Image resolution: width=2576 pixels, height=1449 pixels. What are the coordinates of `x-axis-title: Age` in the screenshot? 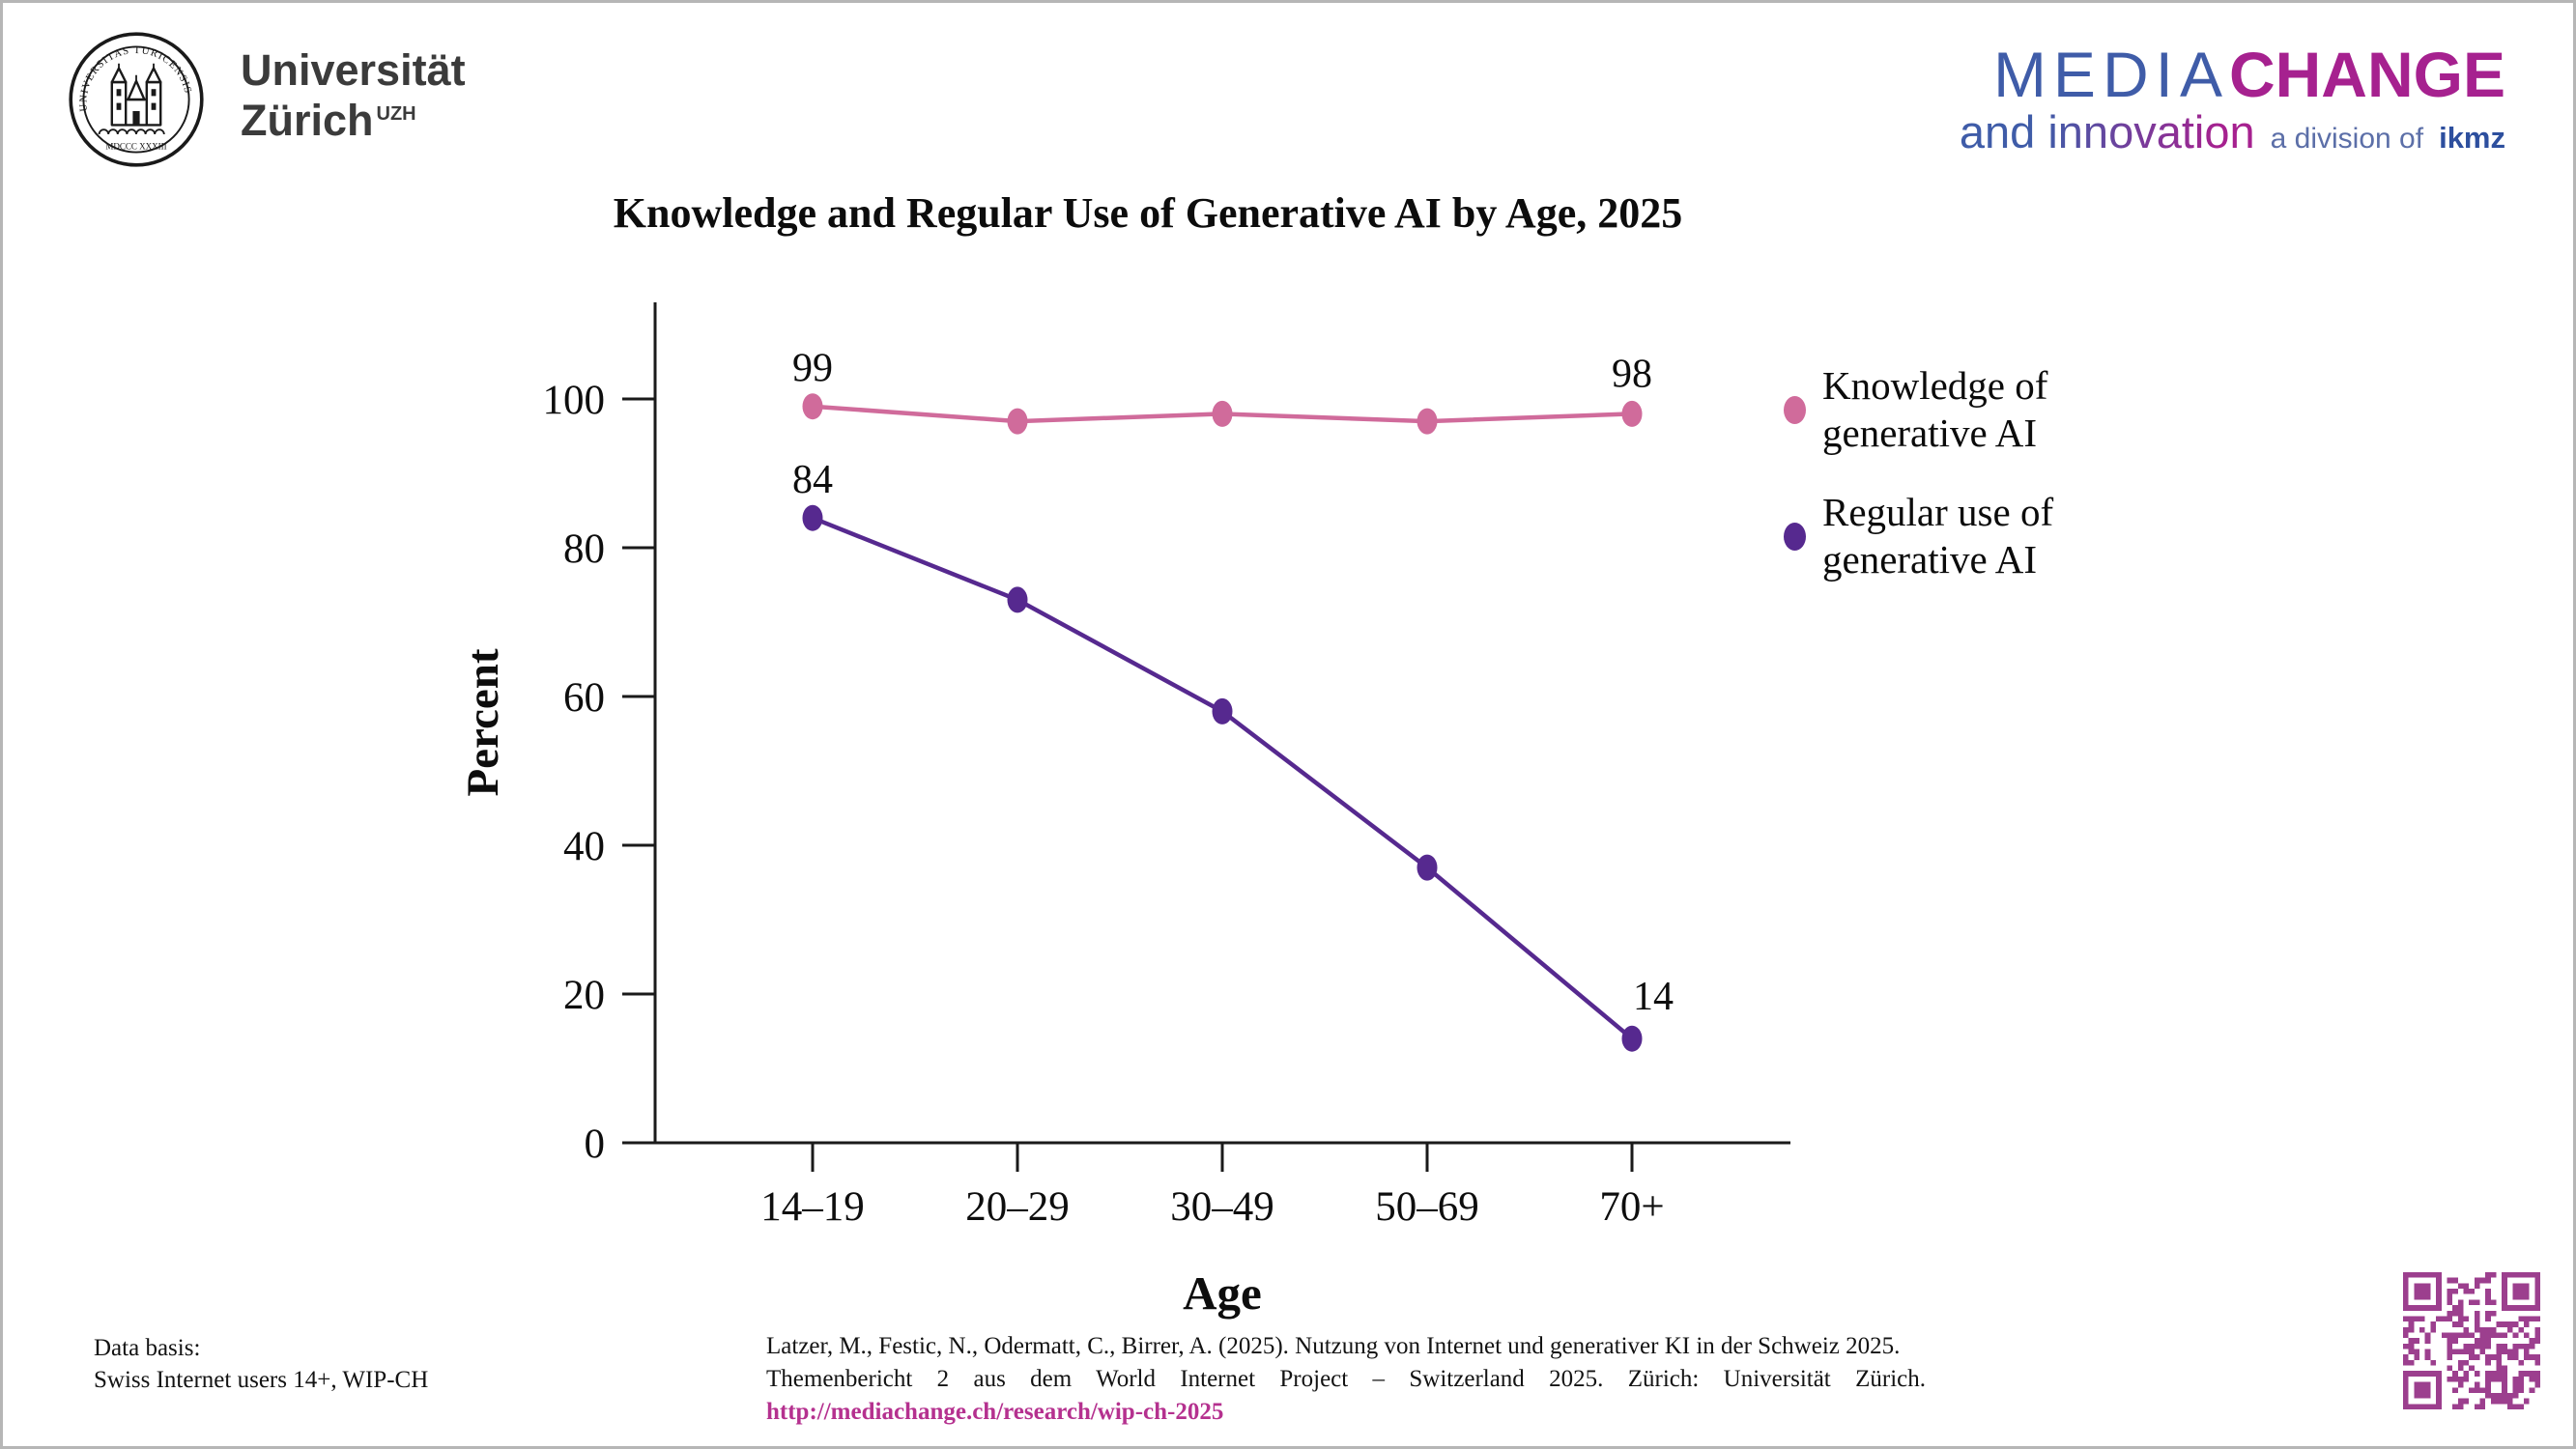 It's located at (1223, 1293).